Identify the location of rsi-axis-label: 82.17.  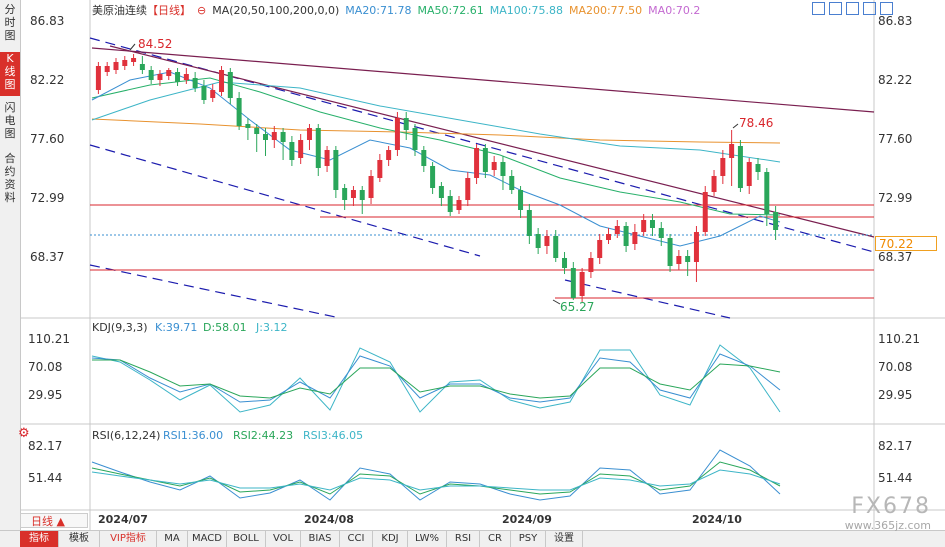
(45, 446).